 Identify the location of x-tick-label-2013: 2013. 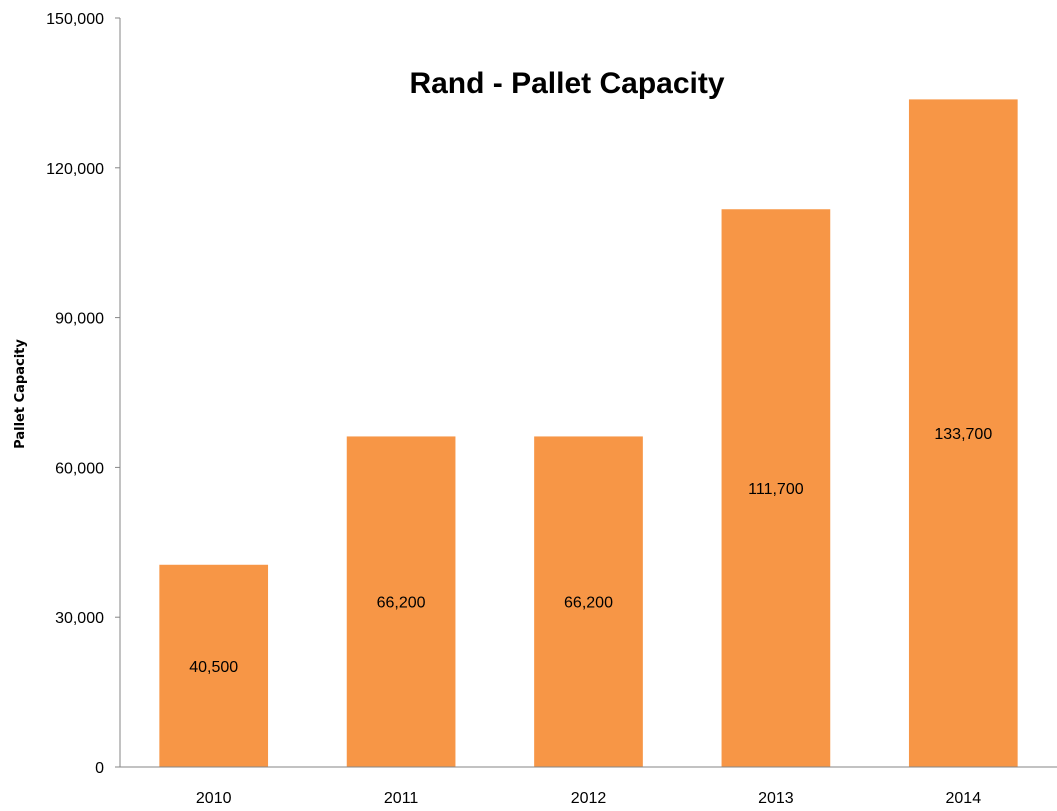
(776, 798).